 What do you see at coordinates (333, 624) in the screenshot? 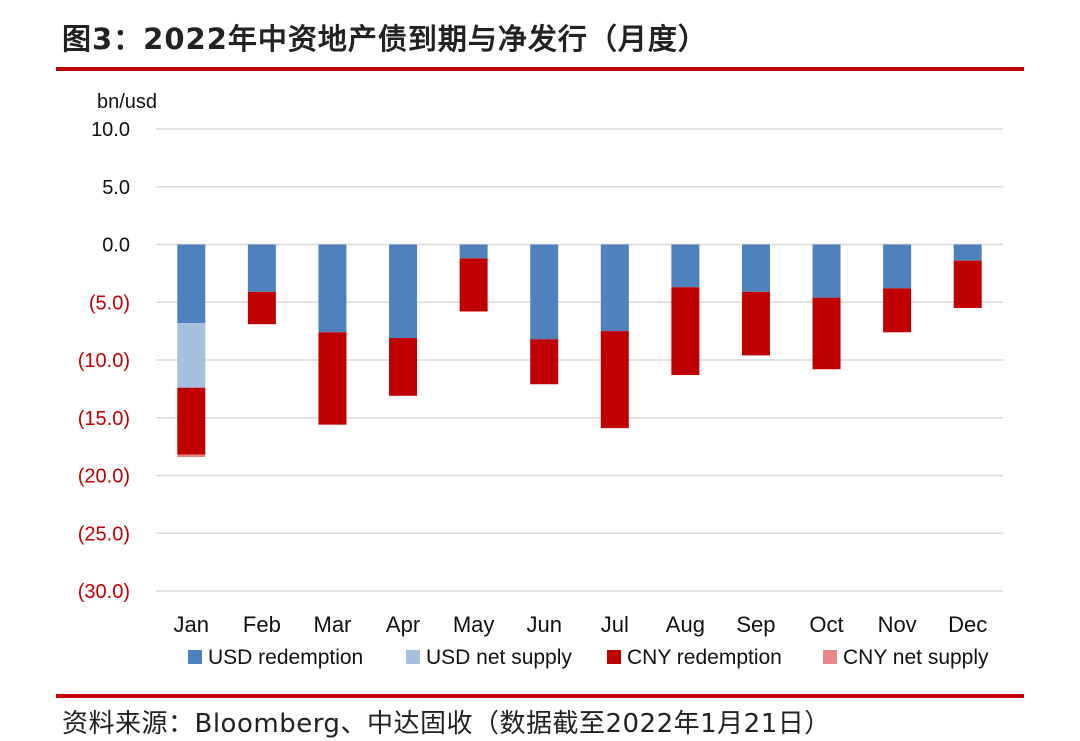
I see `x-tick-label: Mar` at bounding box center [333, 624].